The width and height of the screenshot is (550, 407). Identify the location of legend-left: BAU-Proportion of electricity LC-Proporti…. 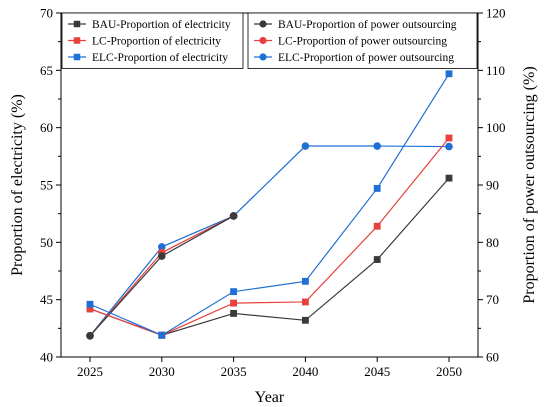
(152, 40).